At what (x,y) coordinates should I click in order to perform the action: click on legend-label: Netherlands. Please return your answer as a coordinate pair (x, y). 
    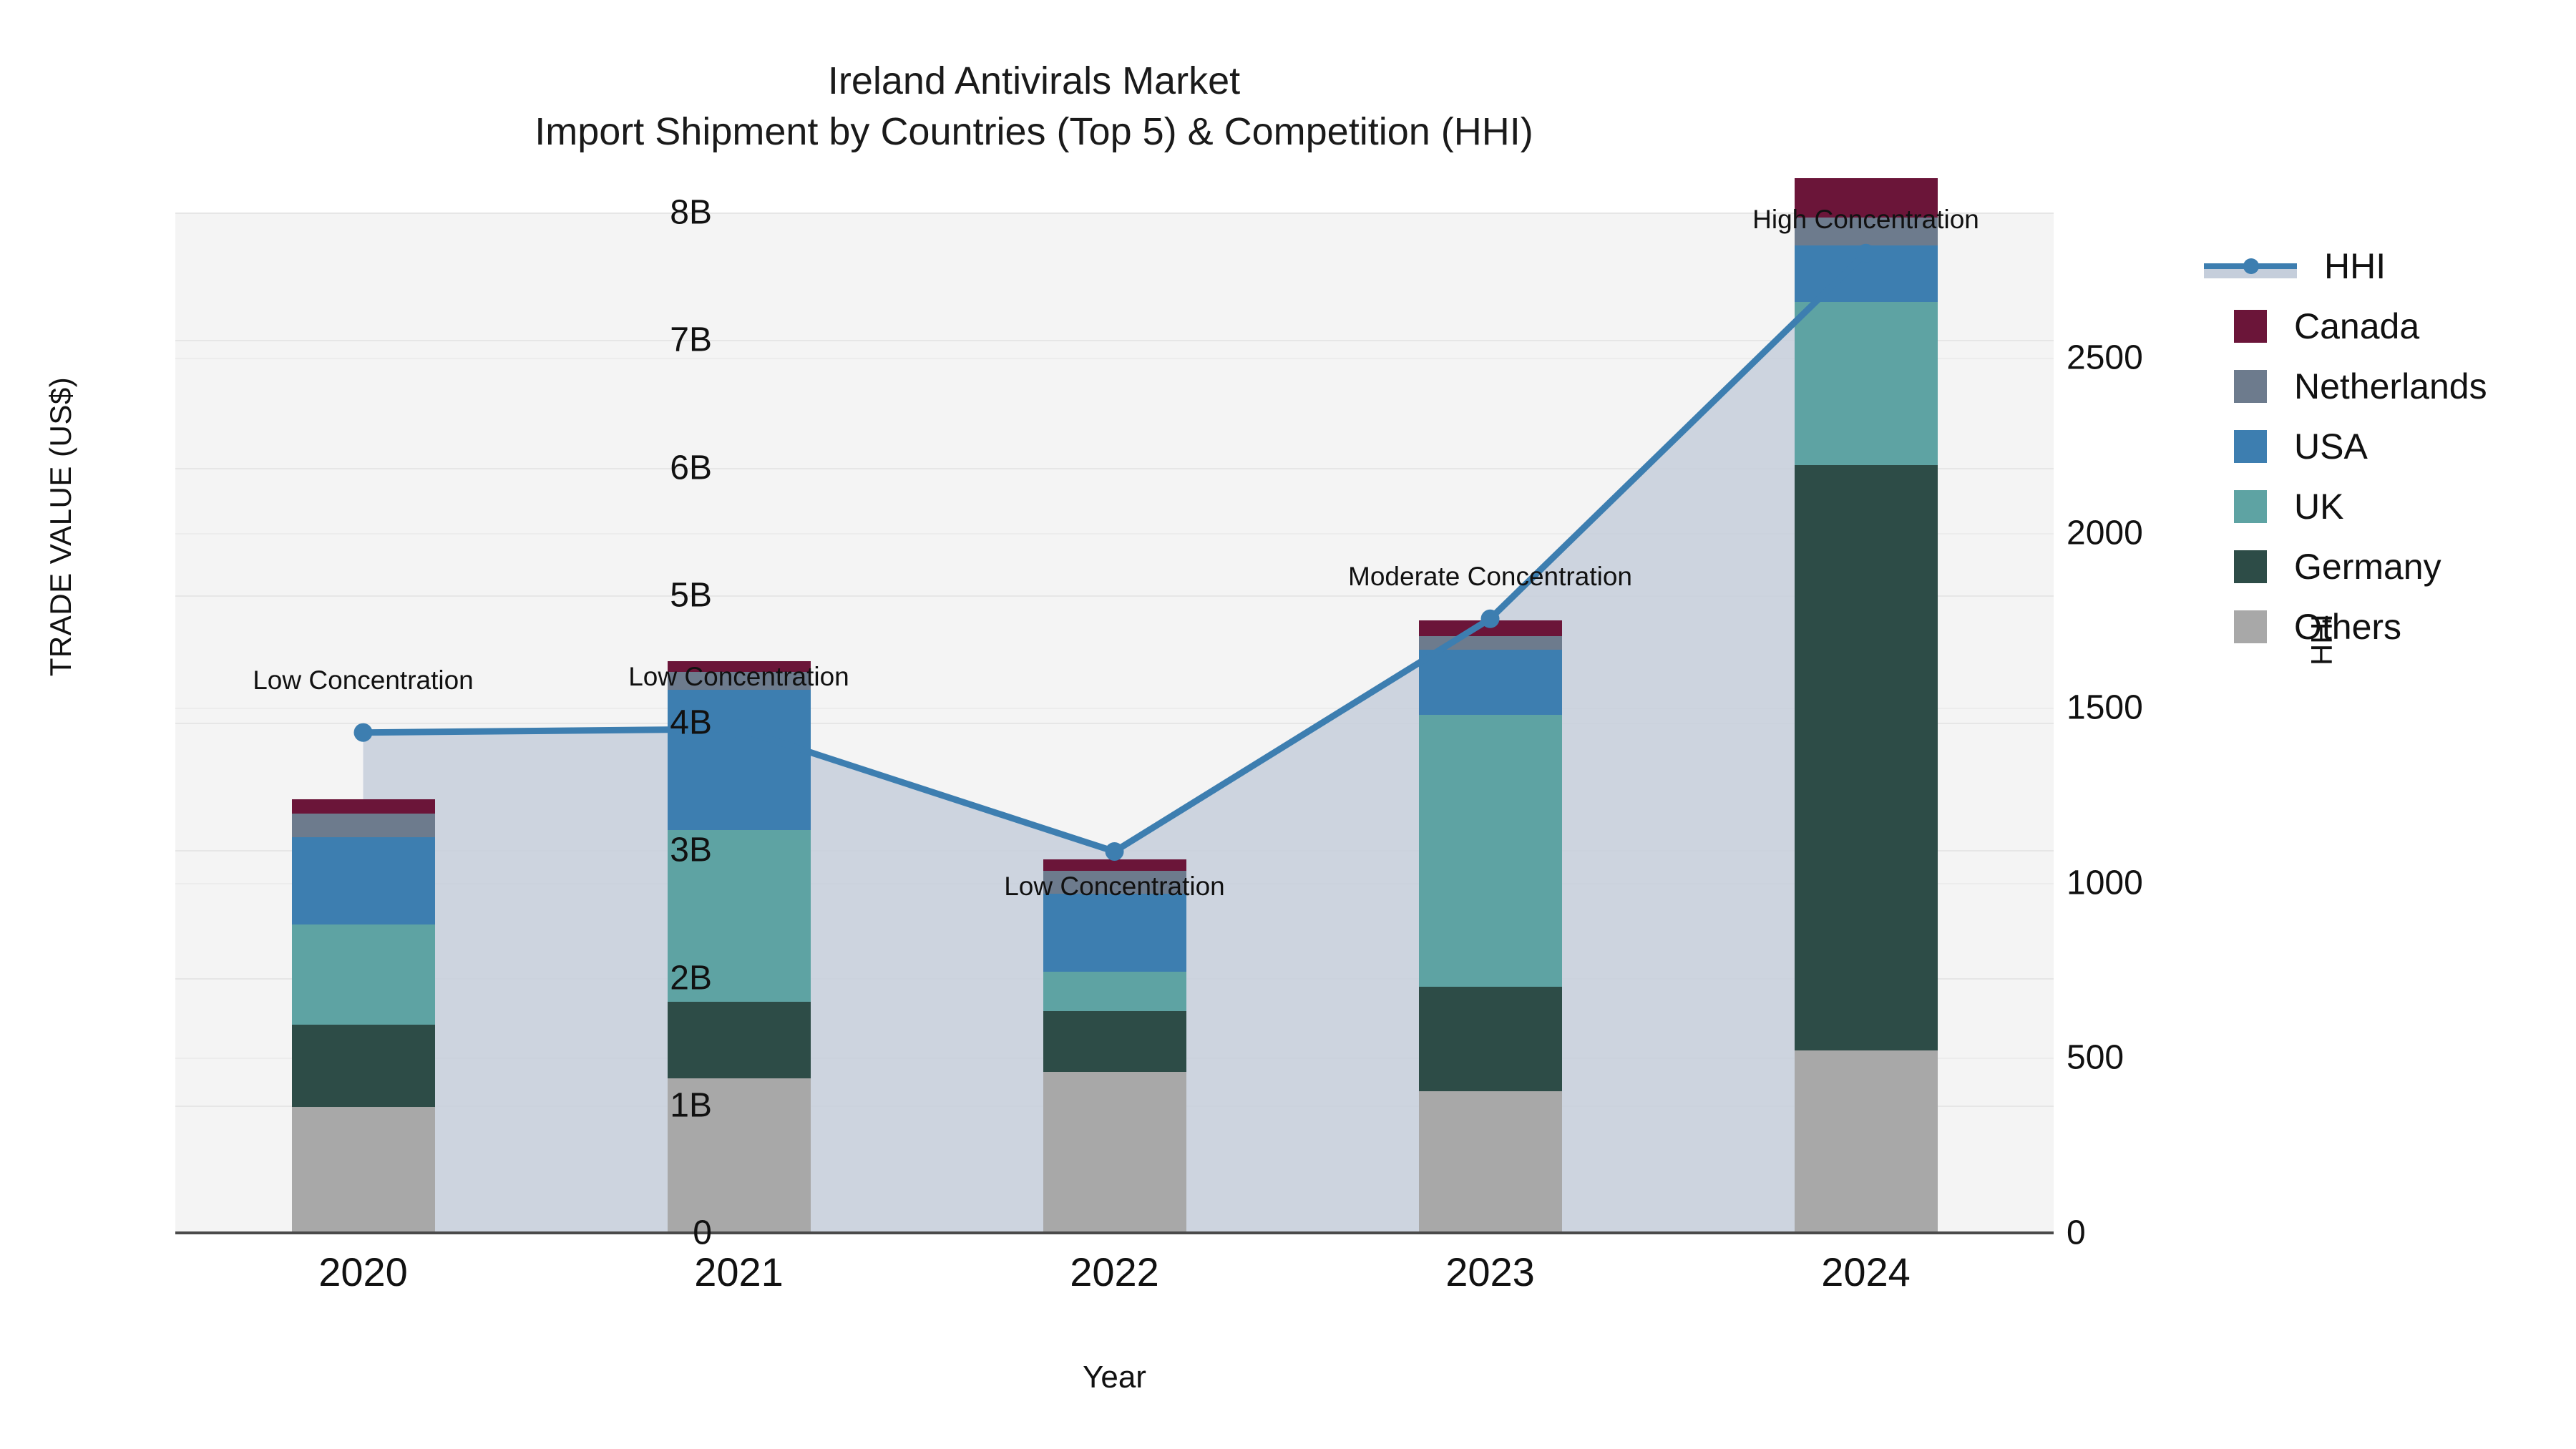
    Looking at the image, I should click on (2390, 386).